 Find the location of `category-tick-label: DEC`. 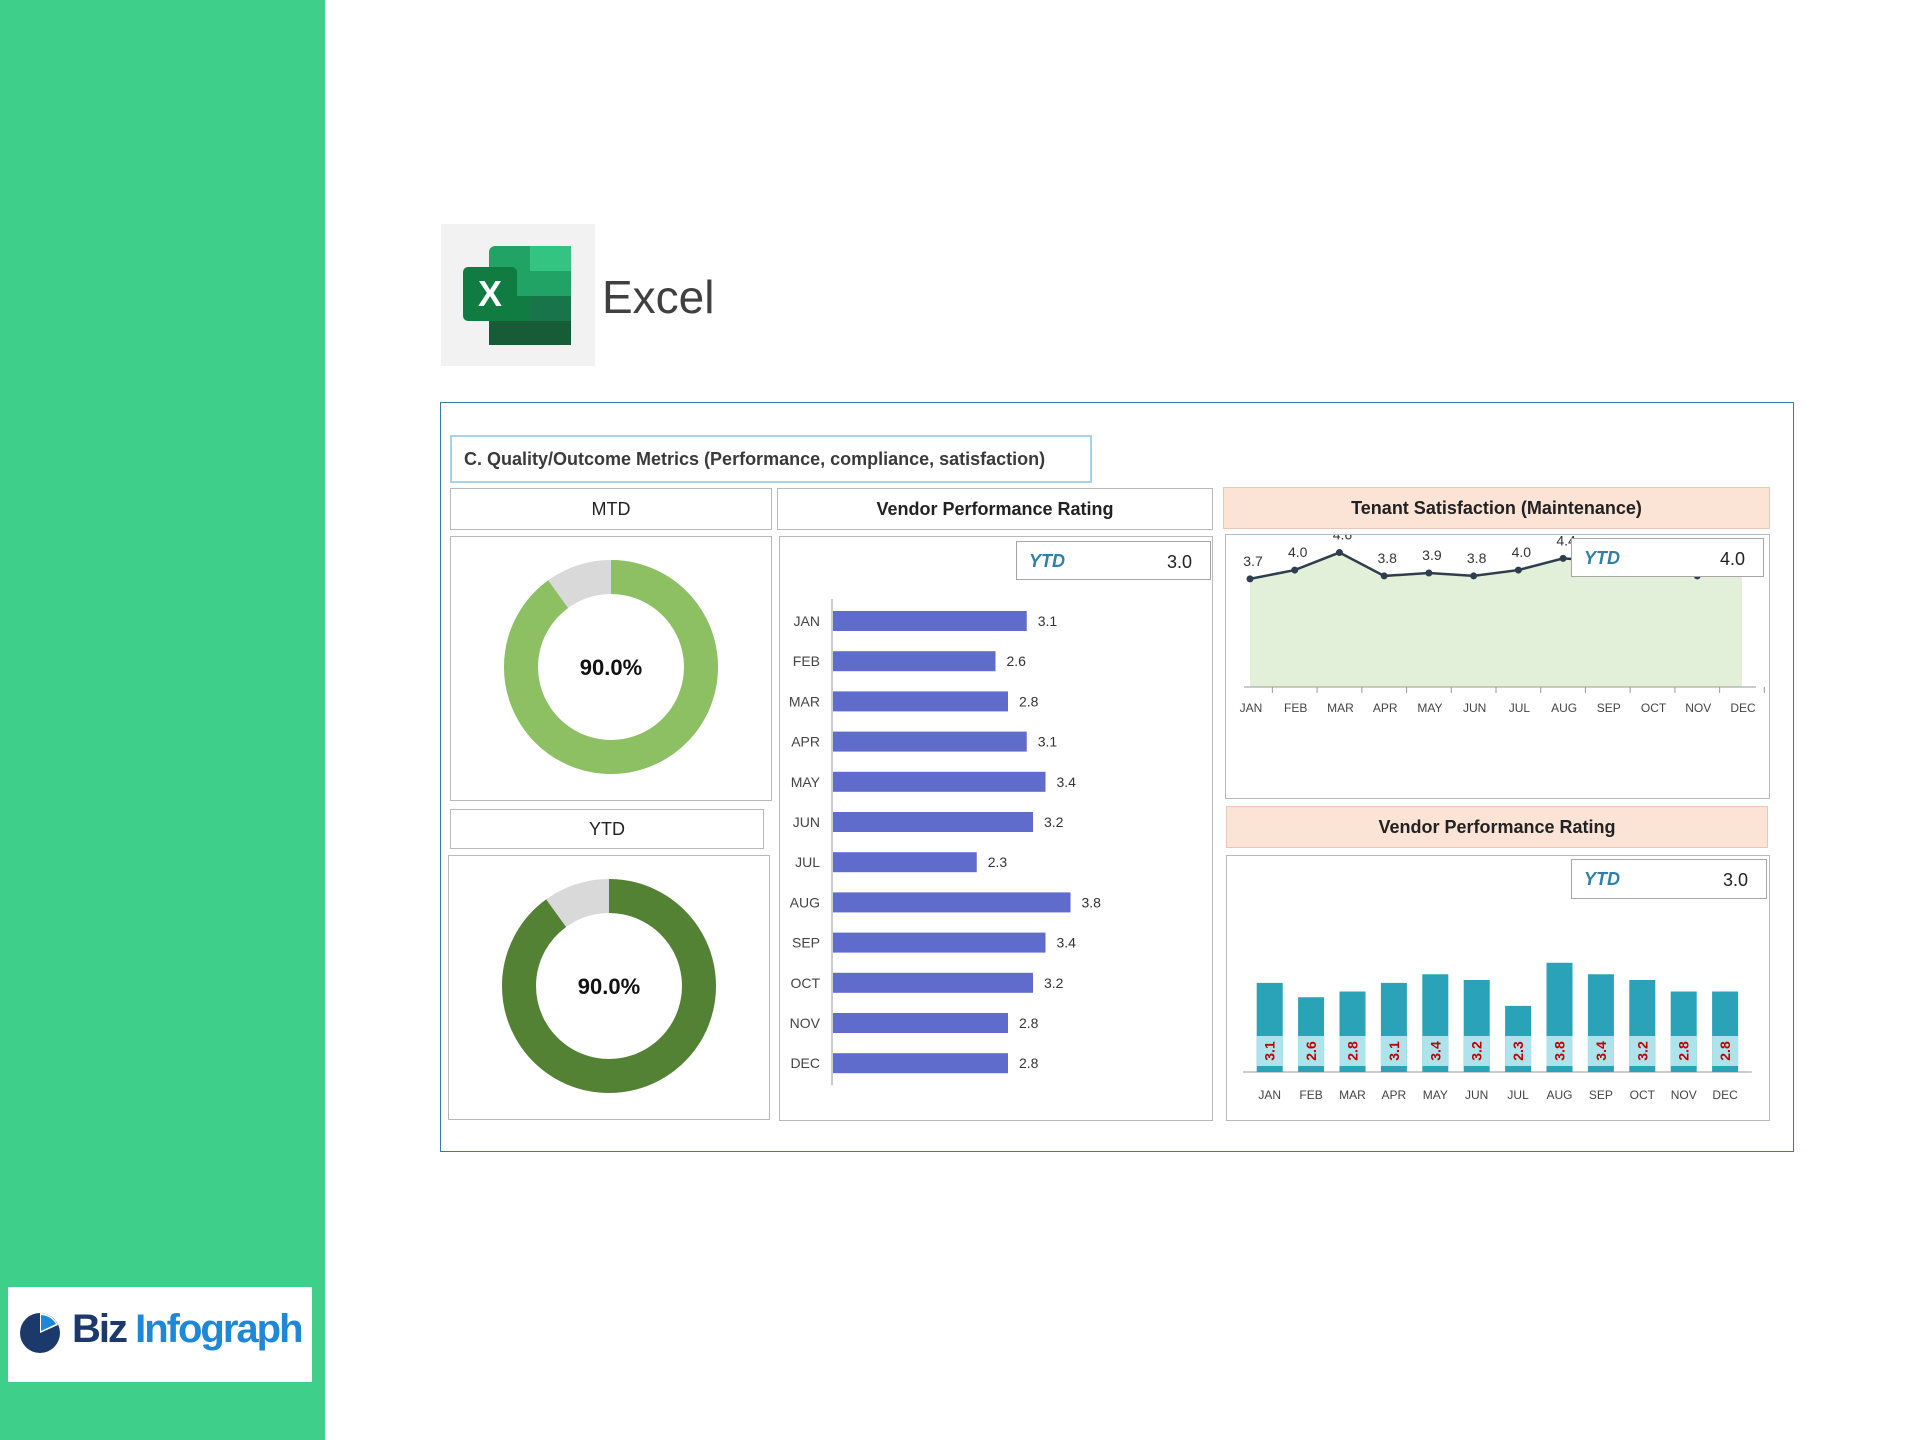

category-tick-label: DEC is located at coordinates (805, 1063).